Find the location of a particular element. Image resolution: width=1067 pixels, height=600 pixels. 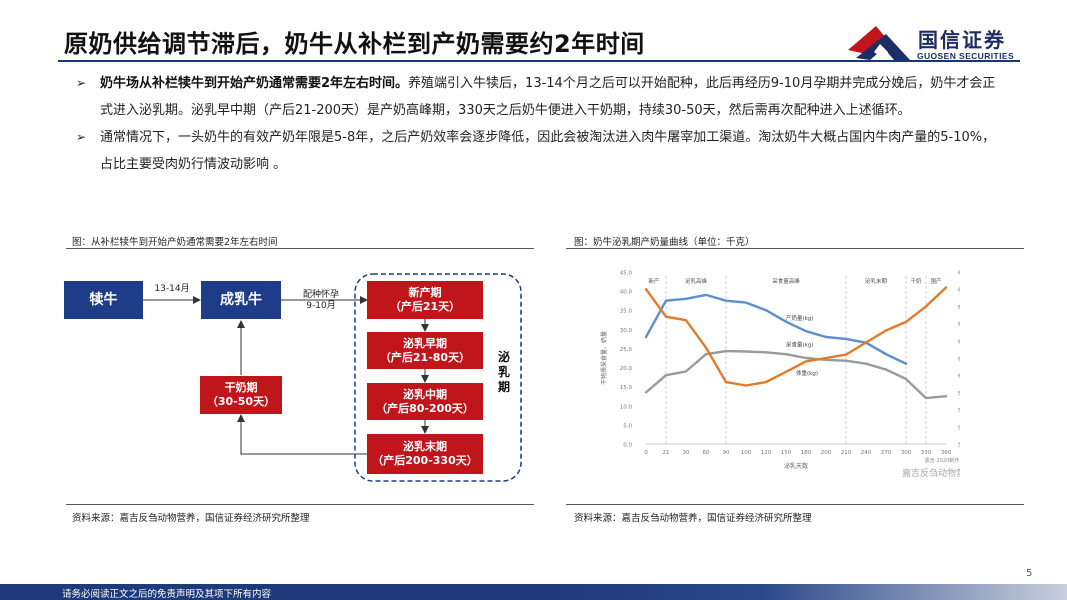

y-left-tick-label: 10.0 is located at coordinates (626, 407).